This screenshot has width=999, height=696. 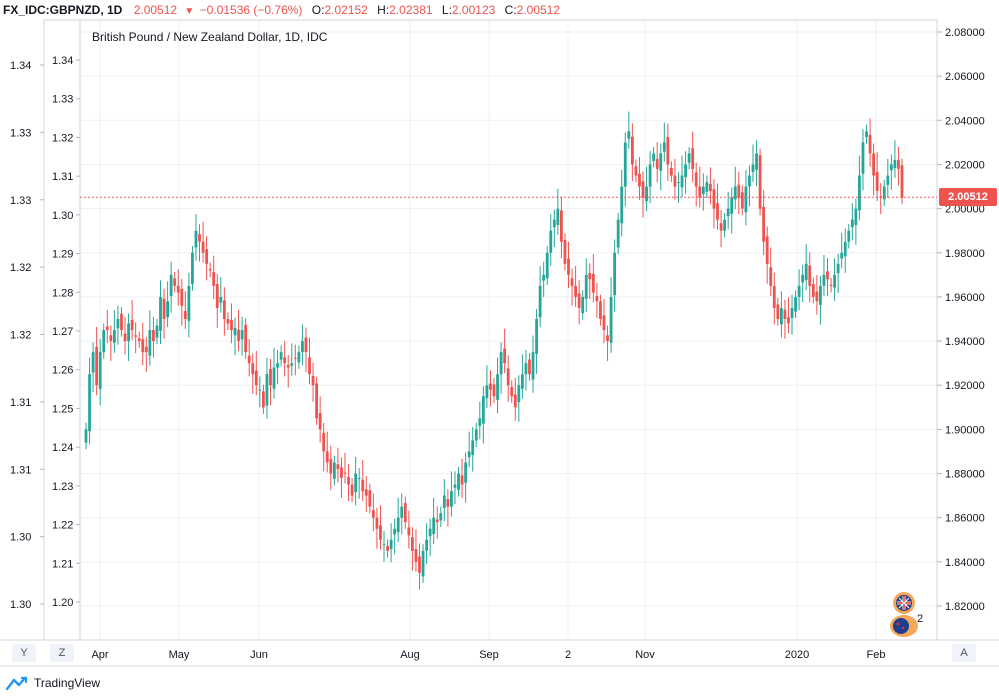 What do you see at coordinates (964, 653) in the screenshot?
I see `auto-scale-button: A` at bounding box center [964, 653].